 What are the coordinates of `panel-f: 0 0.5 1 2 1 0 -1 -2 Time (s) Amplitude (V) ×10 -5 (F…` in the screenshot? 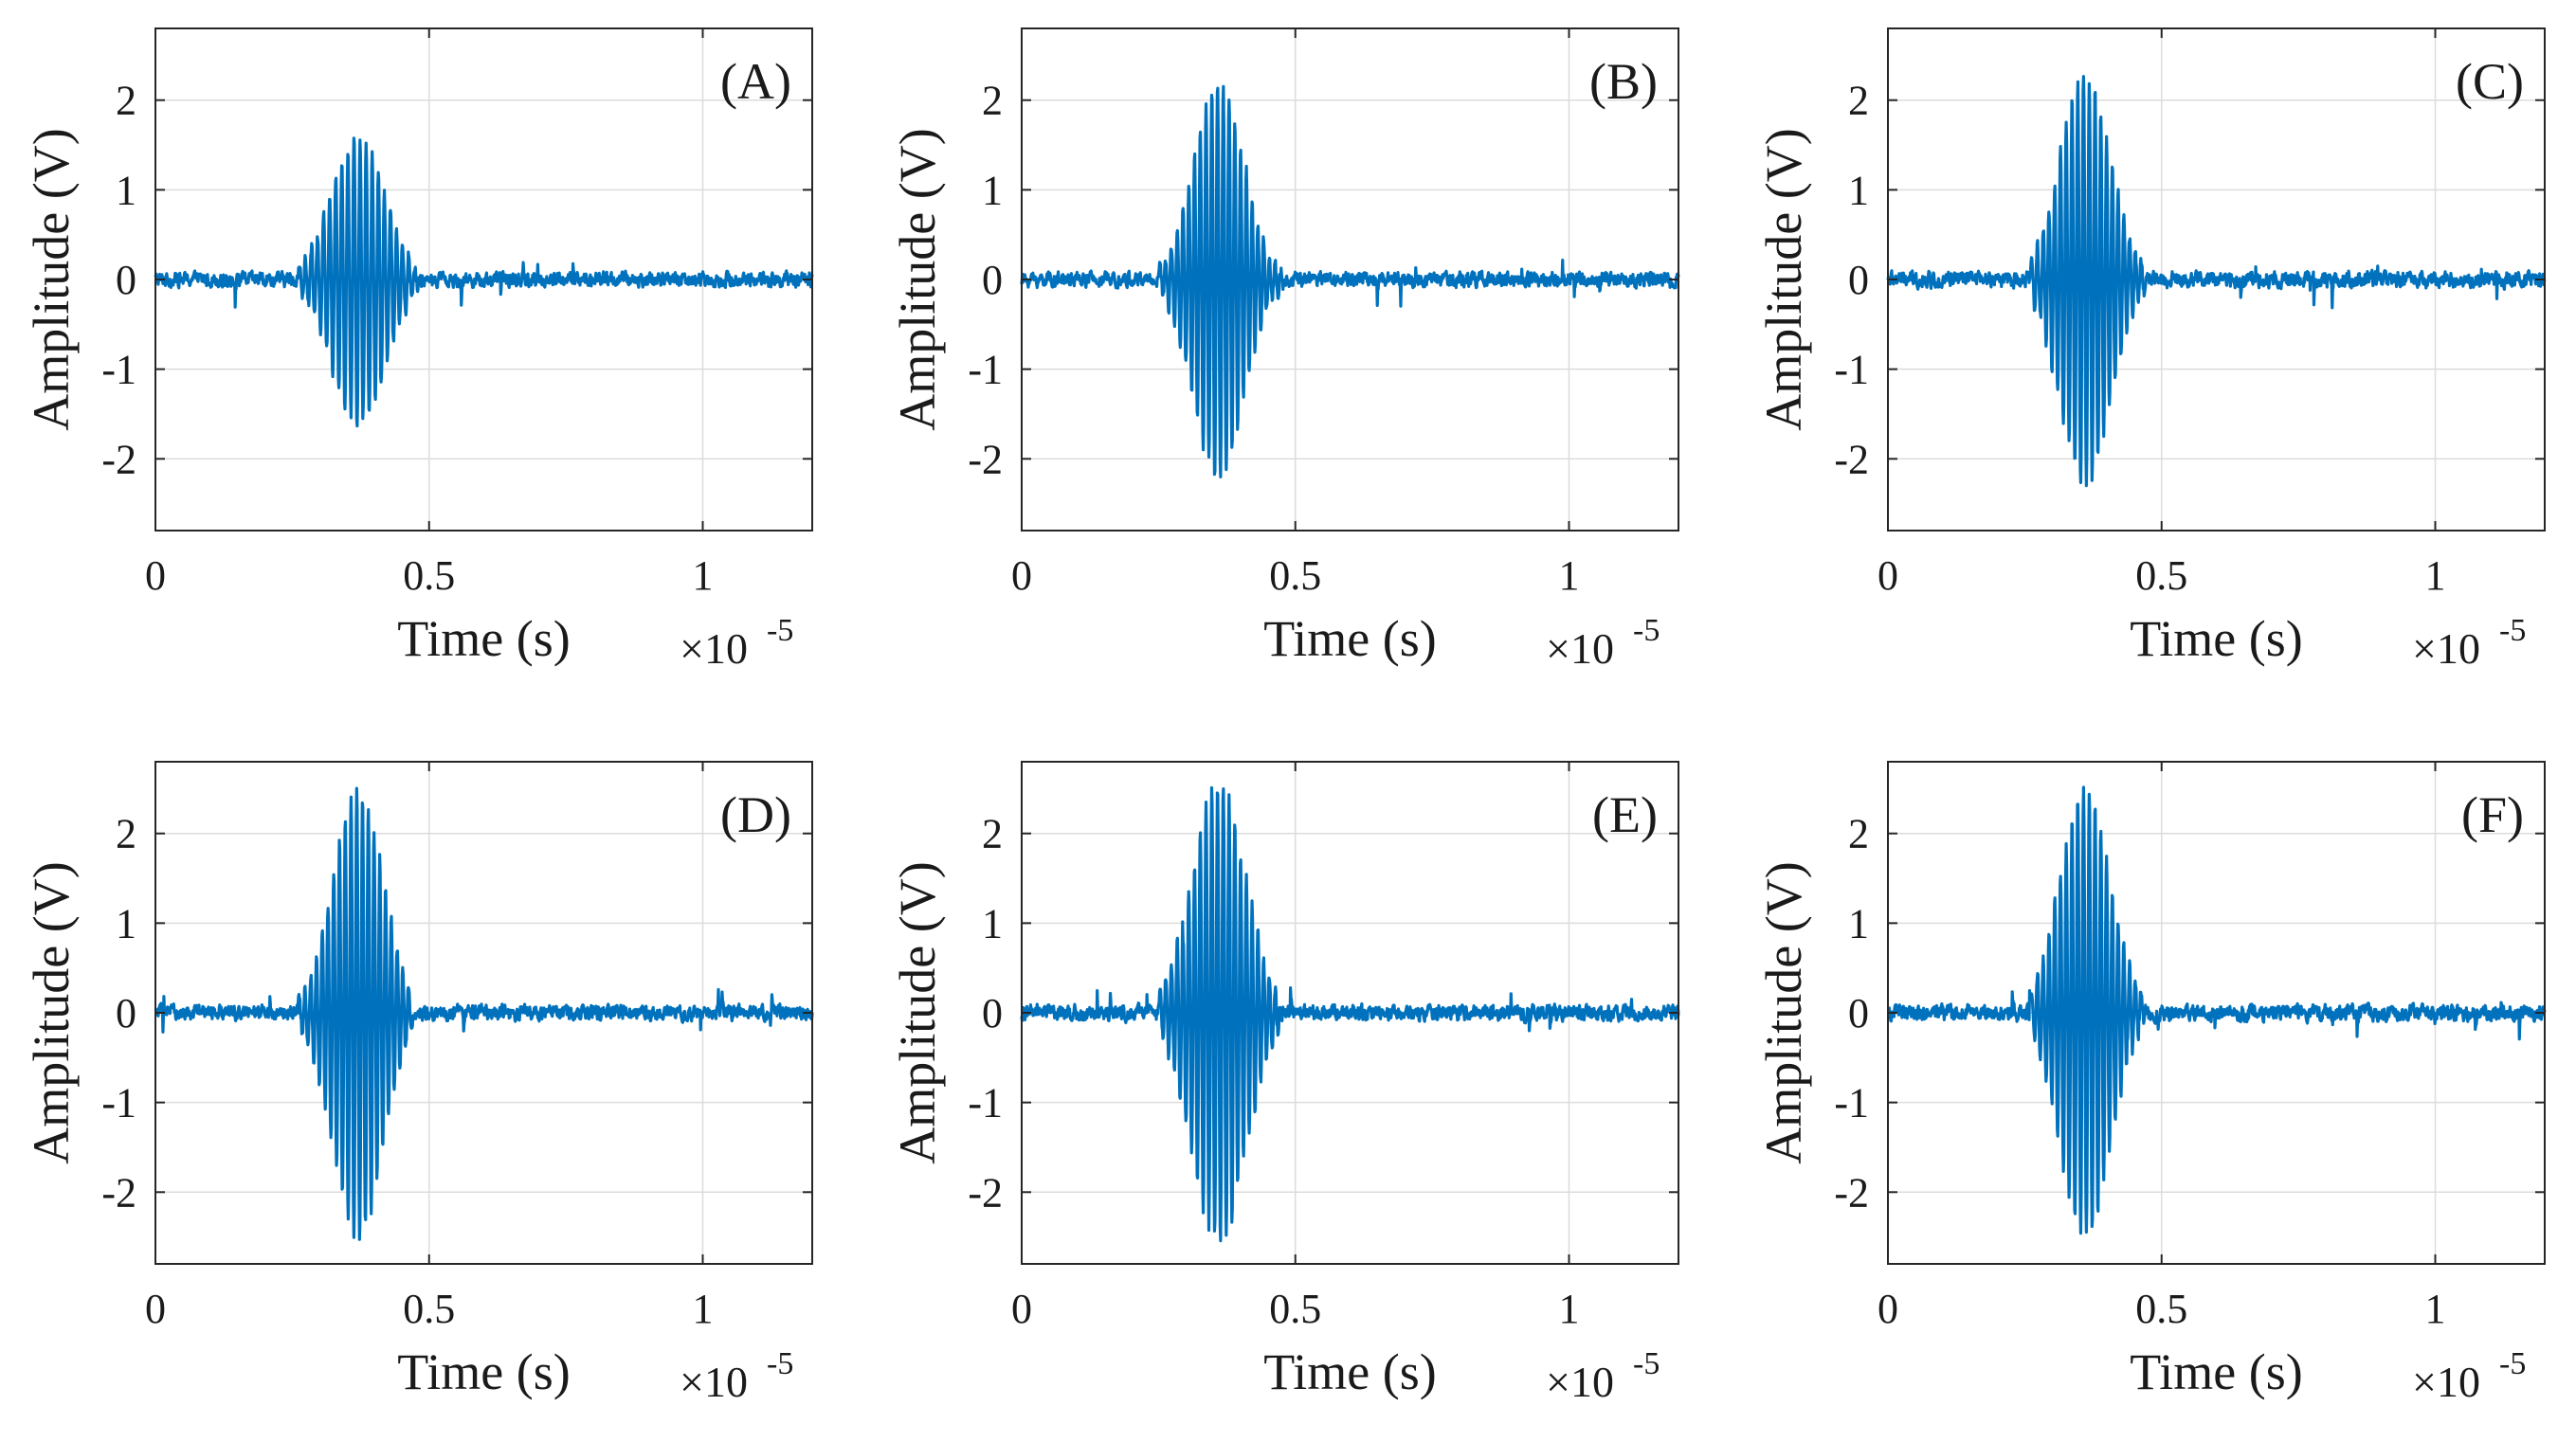 It's located at (2151, 1083).